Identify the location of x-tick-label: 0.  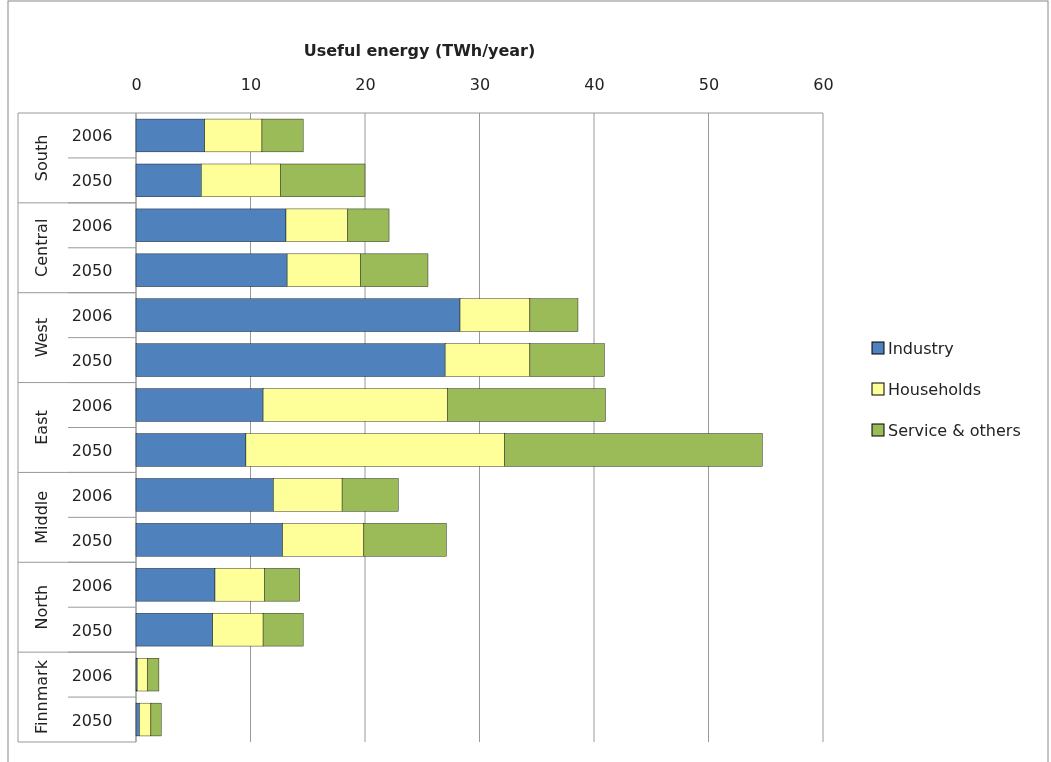
(136, 84).